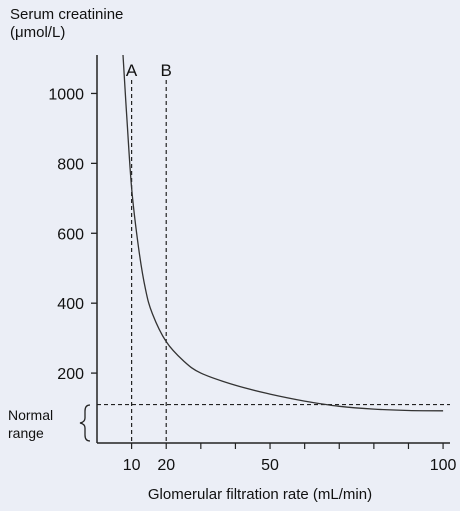 The height and width of the screenshot is (511, 460). What do you see at coordinates (166, 465) in the screenshot?
I see `x-tick-label: 20` at bounding box center [166, 465].